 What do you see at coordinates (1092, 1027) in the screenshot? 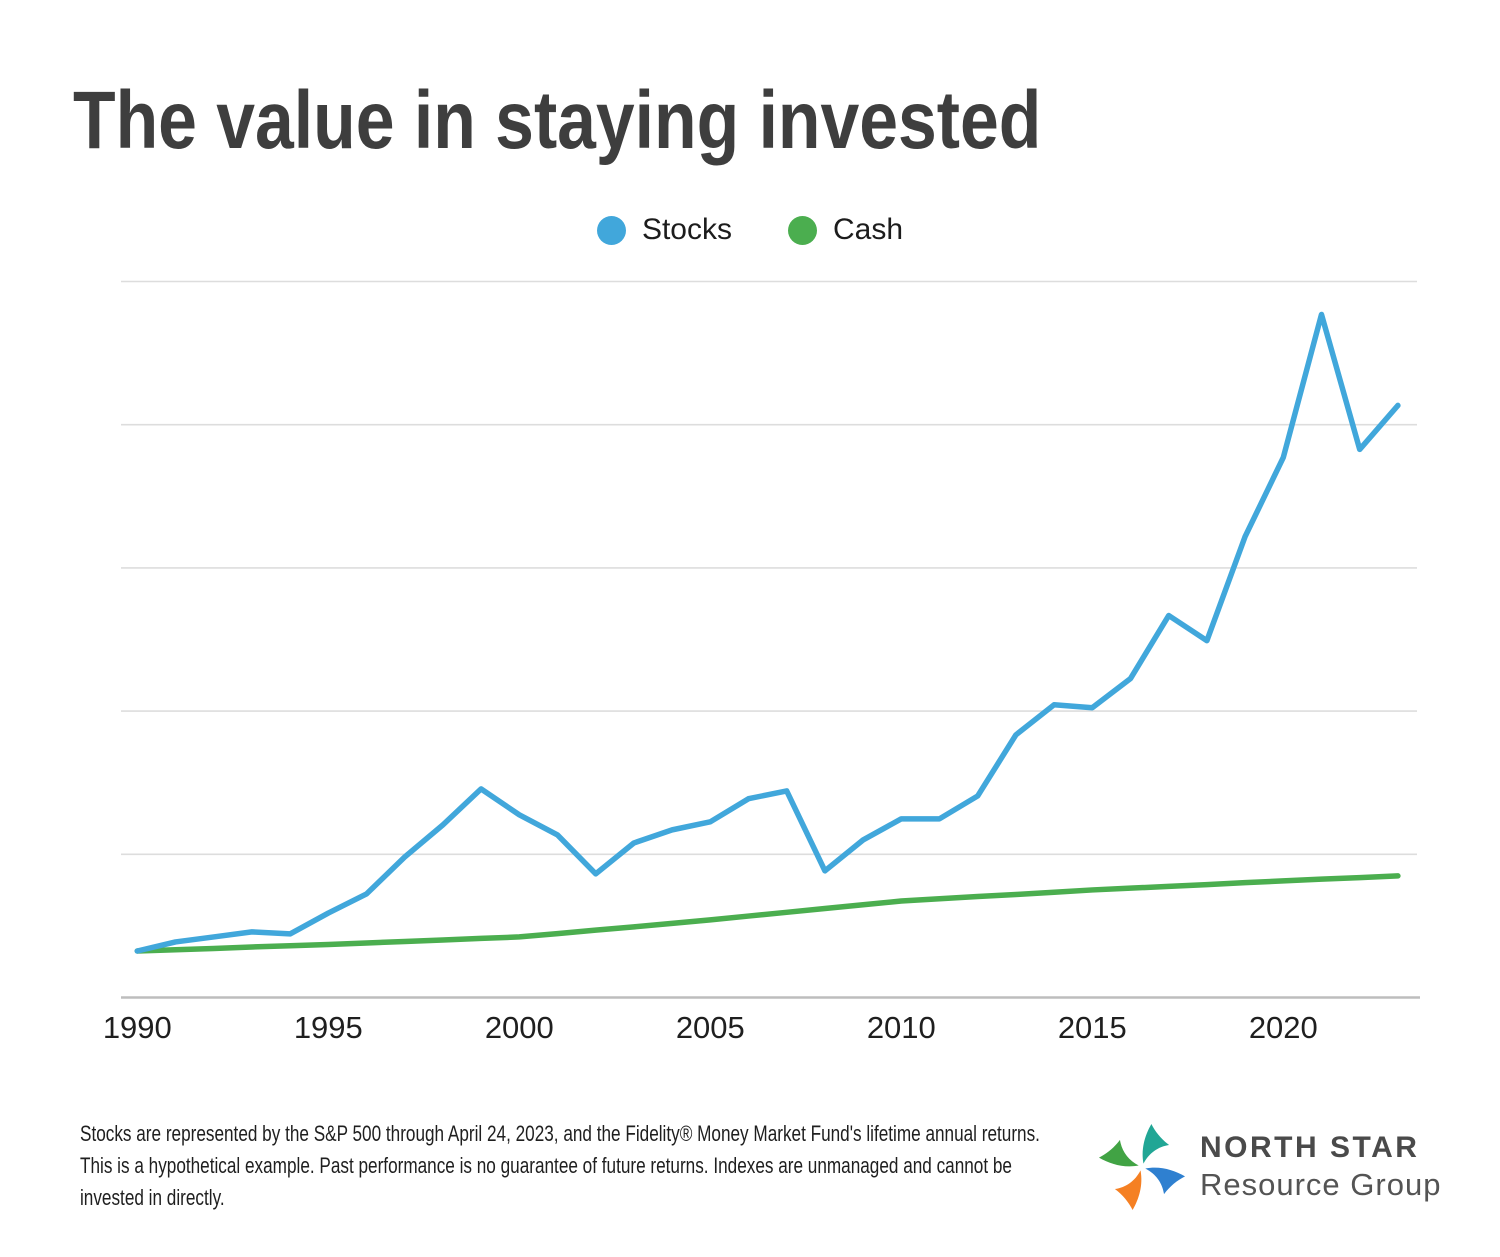
I see `x-tick-label: 2015` at bounding box center [1092, 1027].